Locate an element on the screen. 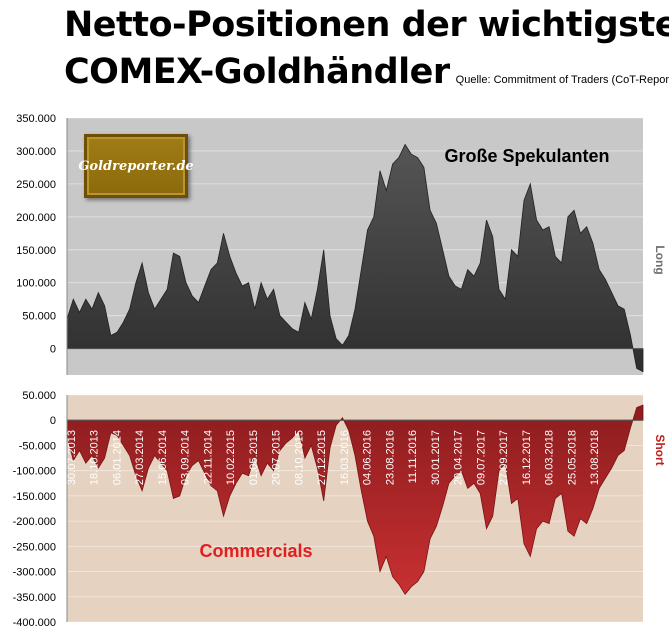 The height and width of the screenshot is (639, 669). top-series-title: Große Spekulanten is located at coordinates (526, 156).